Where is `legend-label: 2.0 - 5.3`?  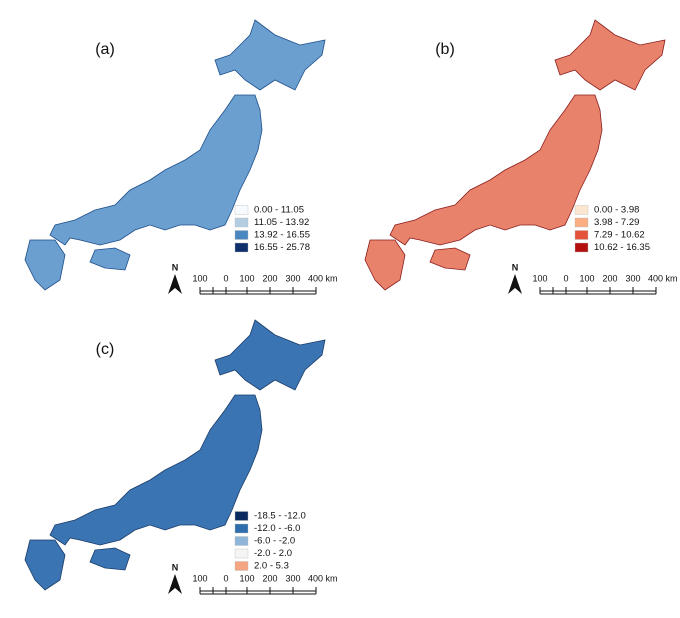
legend-label: 2.0 - 5.3 is located at coordinates (271, 566).